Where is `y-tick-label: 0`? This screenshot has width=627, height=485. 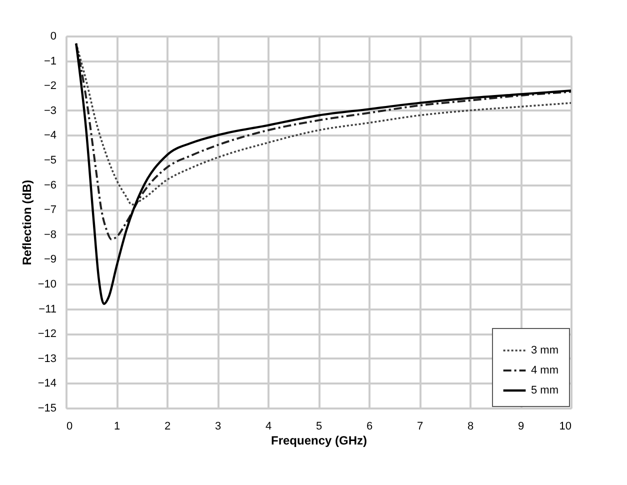
y-tick-label: 0 is located at coordinates (53, 36).